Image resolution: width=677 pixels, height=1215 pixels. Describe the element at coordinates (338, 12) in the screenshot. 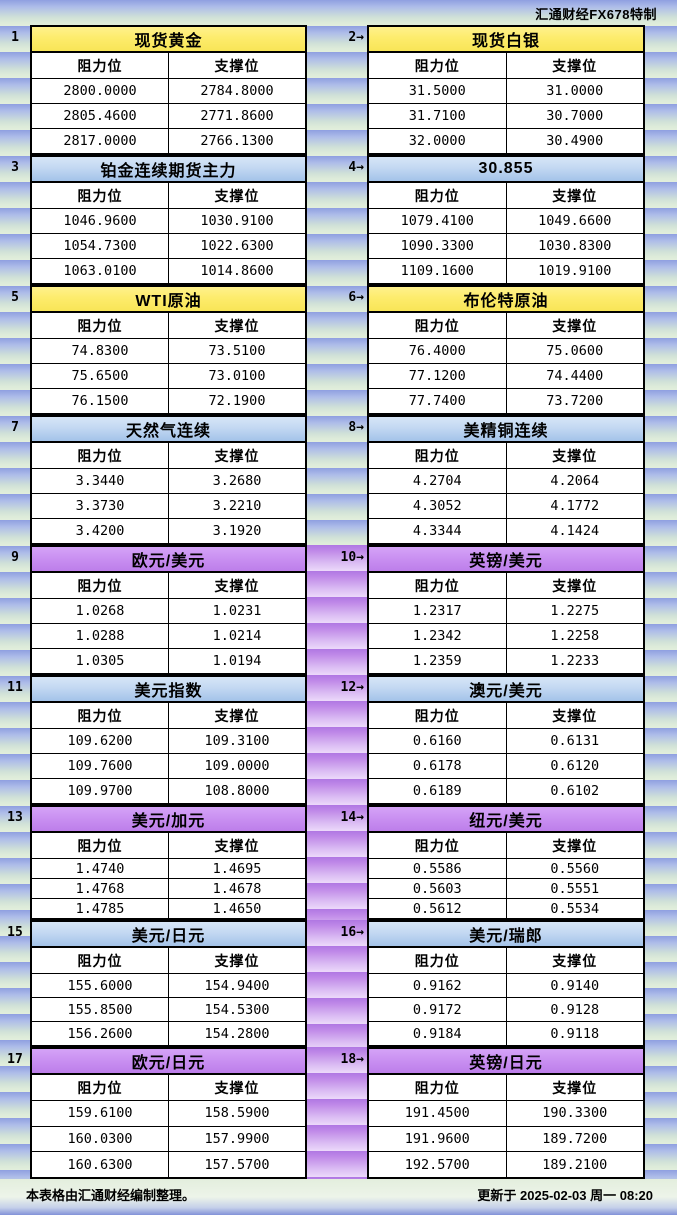

I see `top-bar: 汇通财经FX678特制` at that location.